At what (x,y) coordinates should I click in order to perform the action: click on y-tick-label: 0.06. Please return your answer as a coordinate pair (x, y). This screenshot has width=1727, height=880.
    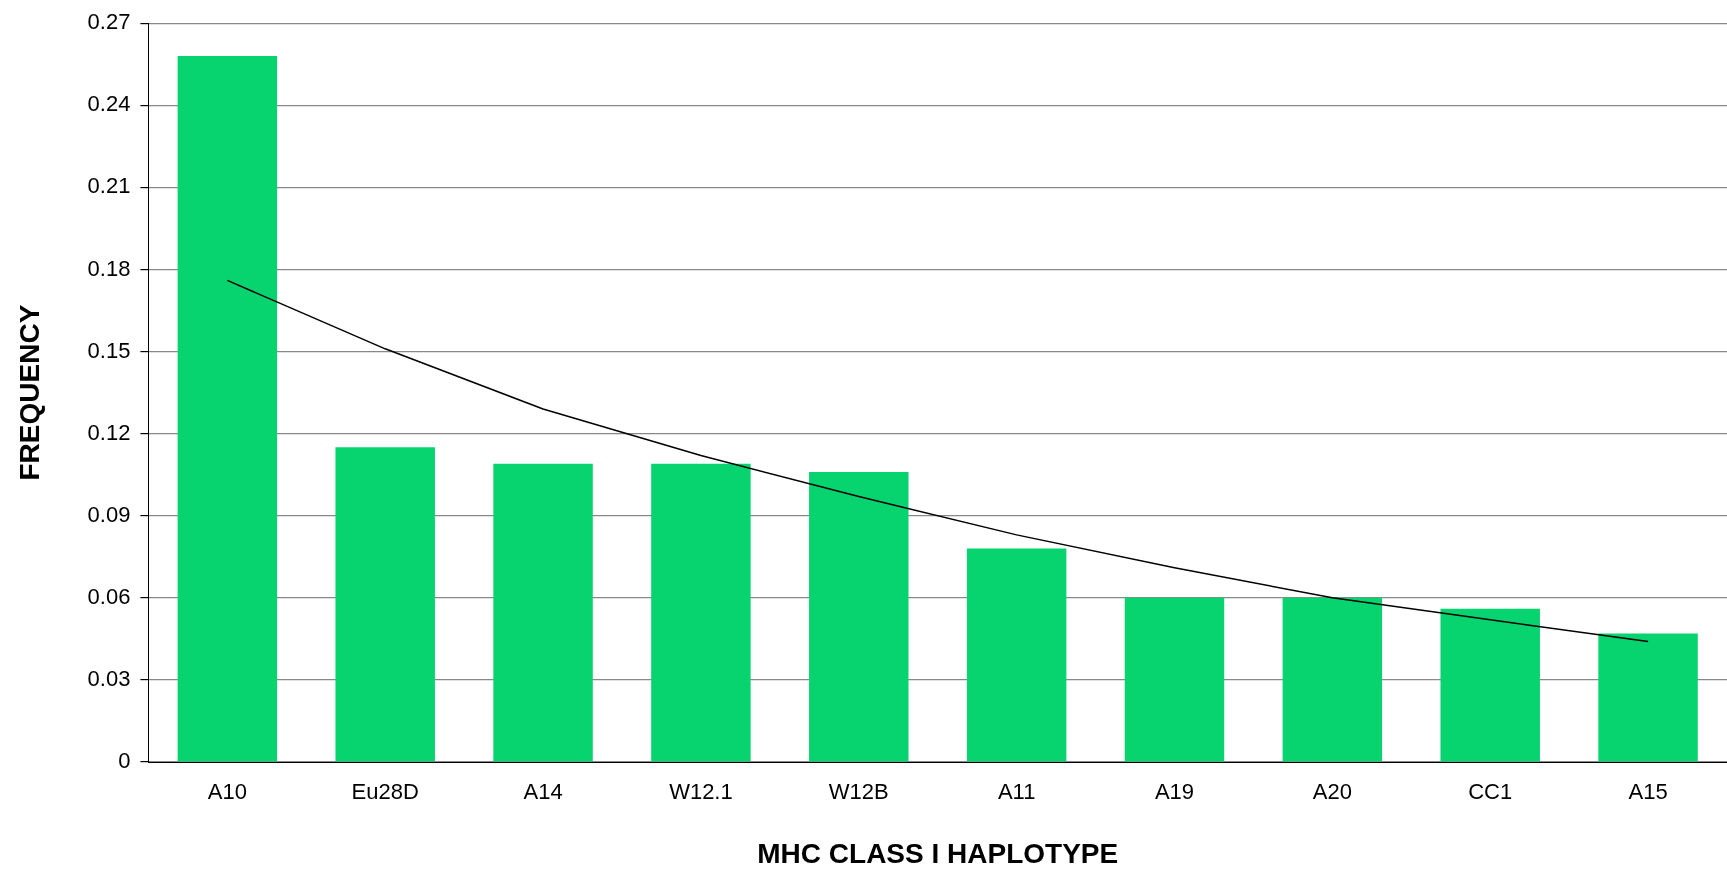
    Looking at the image, I should click on (109, 596).